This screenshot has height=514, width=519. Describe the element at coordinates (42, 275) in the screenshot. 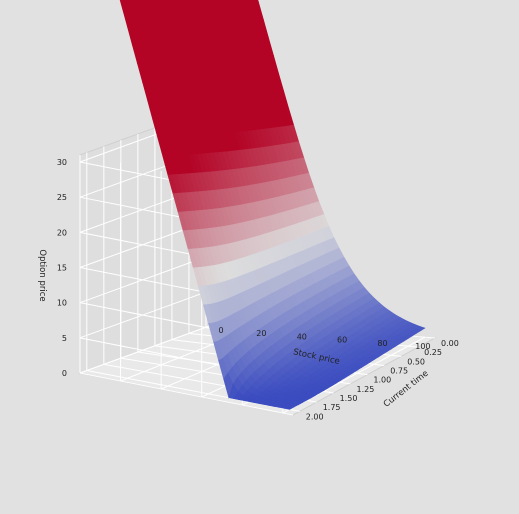

I see `z-axis-label: Option price` at that location.